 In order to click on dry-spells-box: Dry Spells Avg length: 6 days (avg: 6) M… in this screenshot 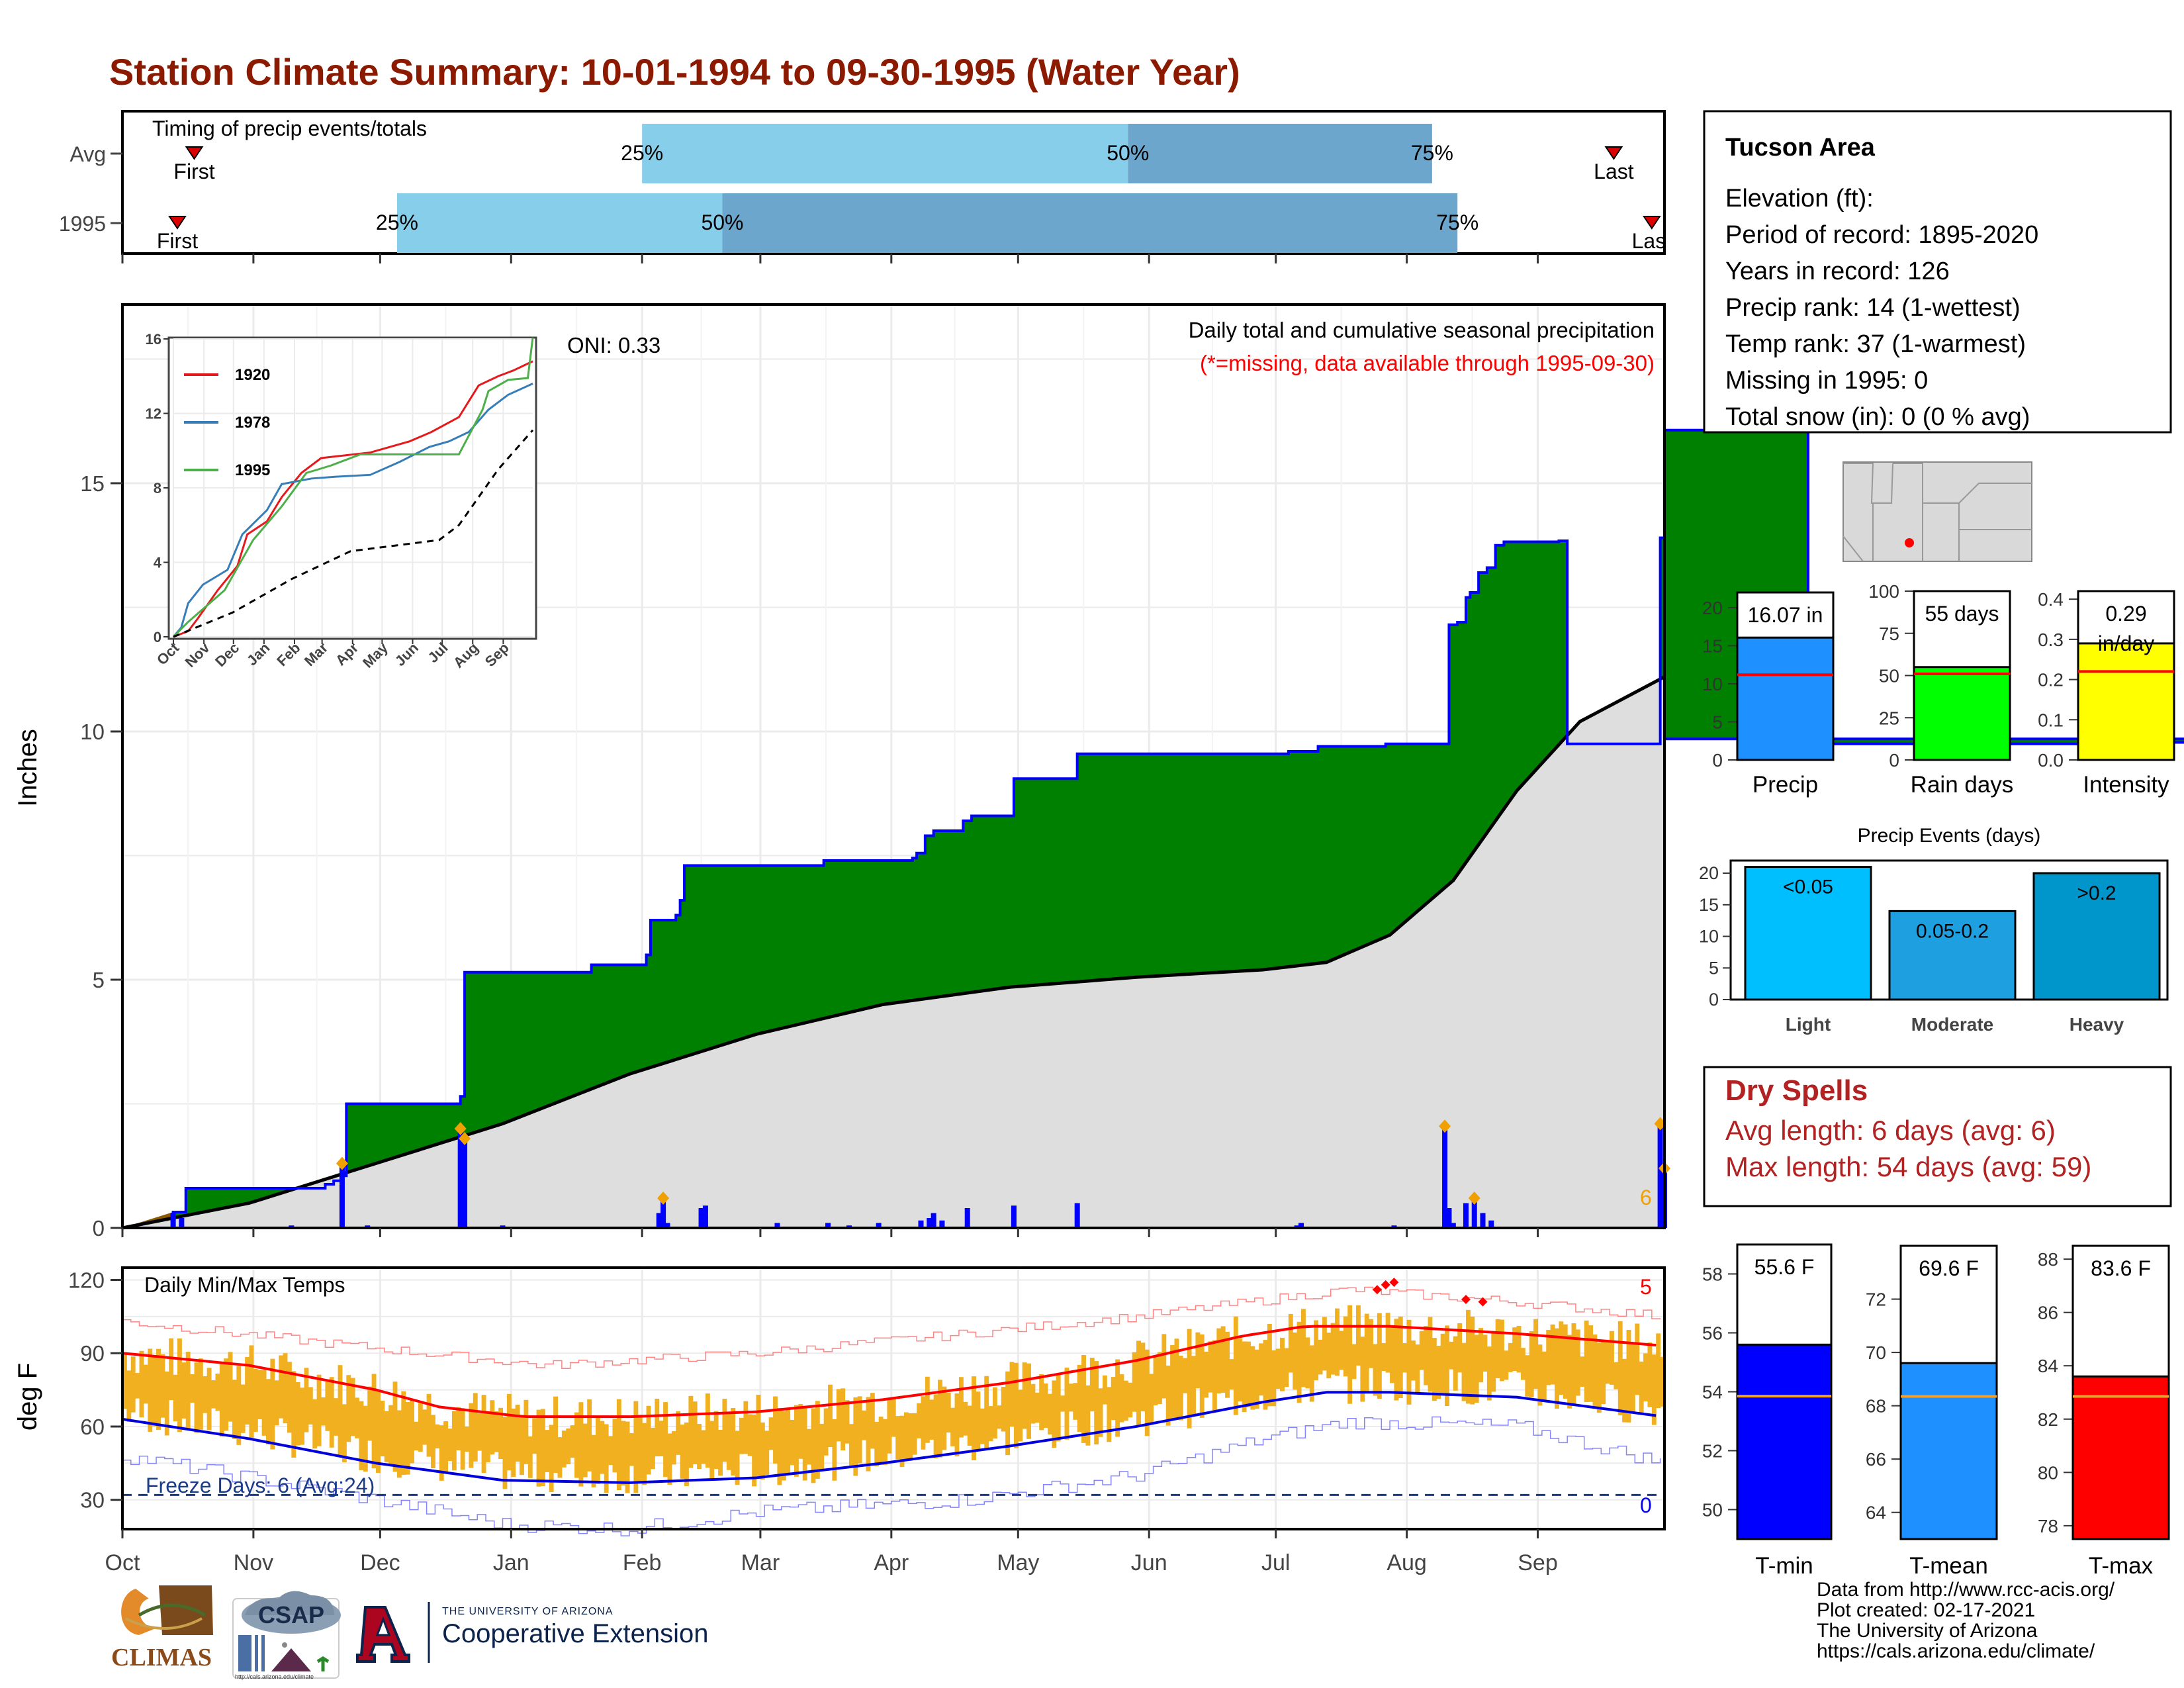, I will do `click(1937, 1136)`.